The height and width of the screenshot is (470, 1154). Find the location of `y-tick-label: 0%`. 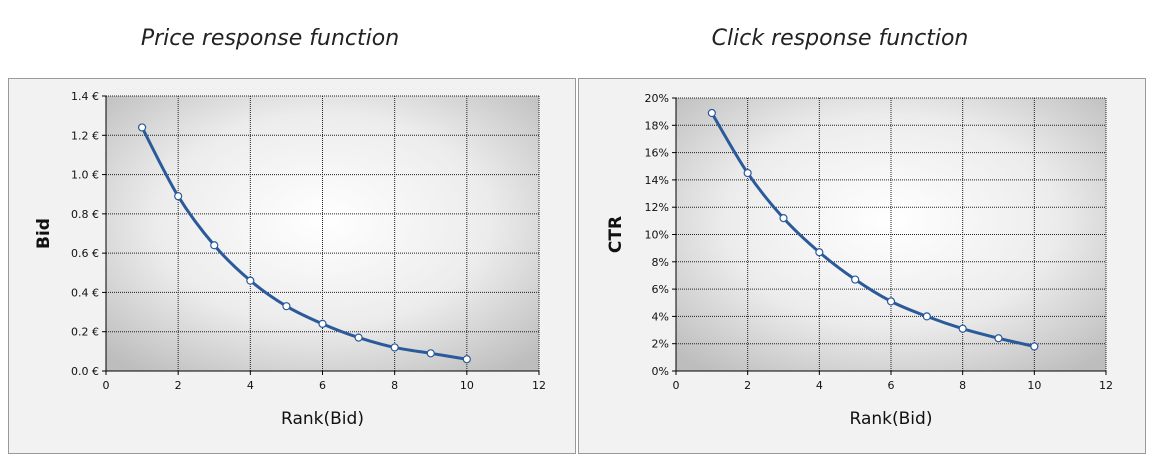

y-tick-label: 0% is located at coordinates (660, 371).